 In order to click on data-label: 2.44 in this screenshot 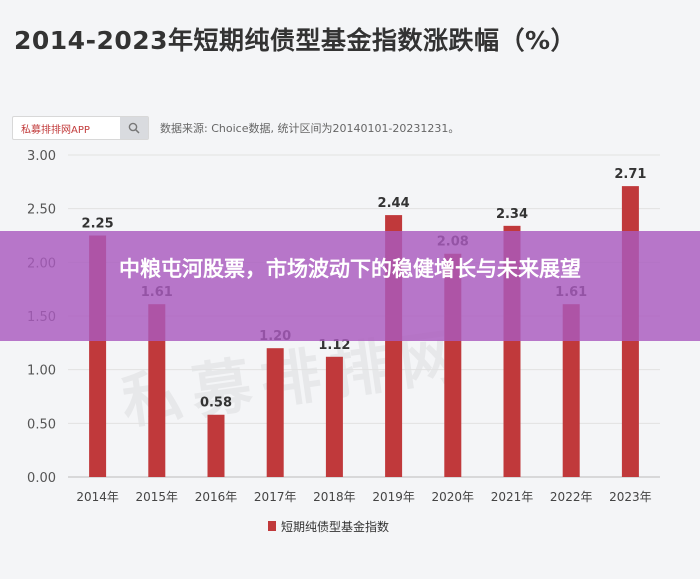, I will do `click(394, 203)`.